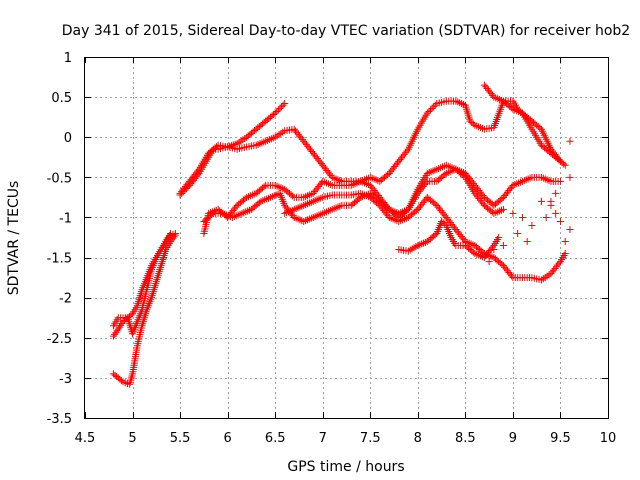  I want to click on x-axis-label: GPS time / hours, so click(345, 467).